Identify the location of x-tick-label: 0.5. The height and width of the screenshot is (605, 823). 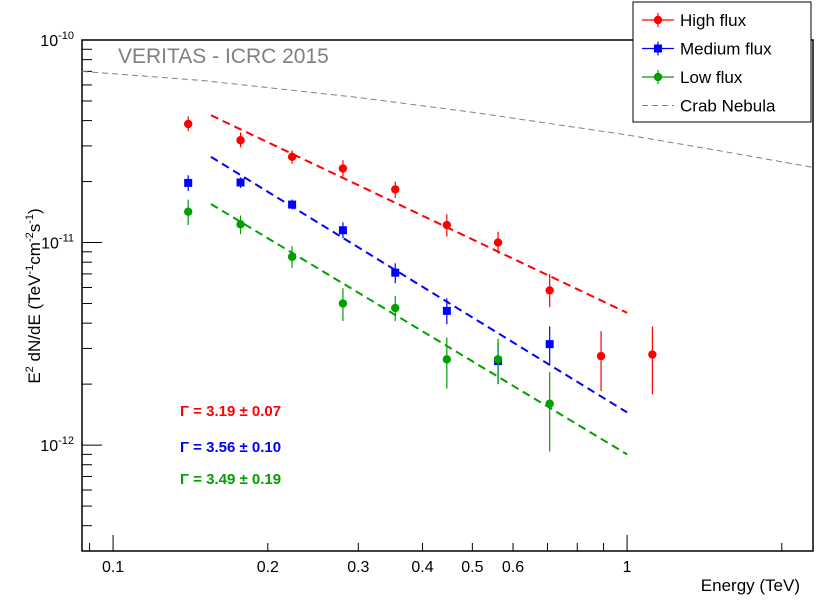
(472, 567).